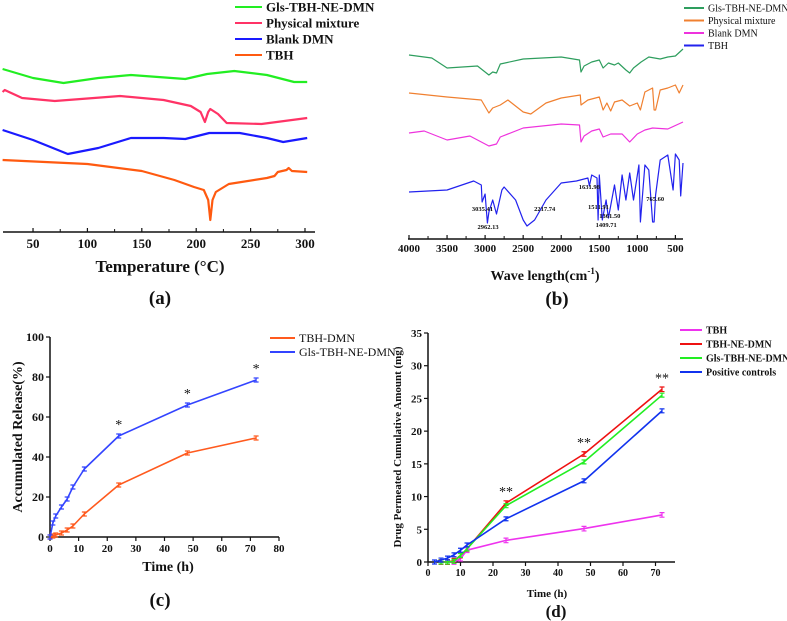  What do you see at coordinates (142, 243) in the screenshot?
I see `x-tick-label: 150` at bounding box center [142, 243].